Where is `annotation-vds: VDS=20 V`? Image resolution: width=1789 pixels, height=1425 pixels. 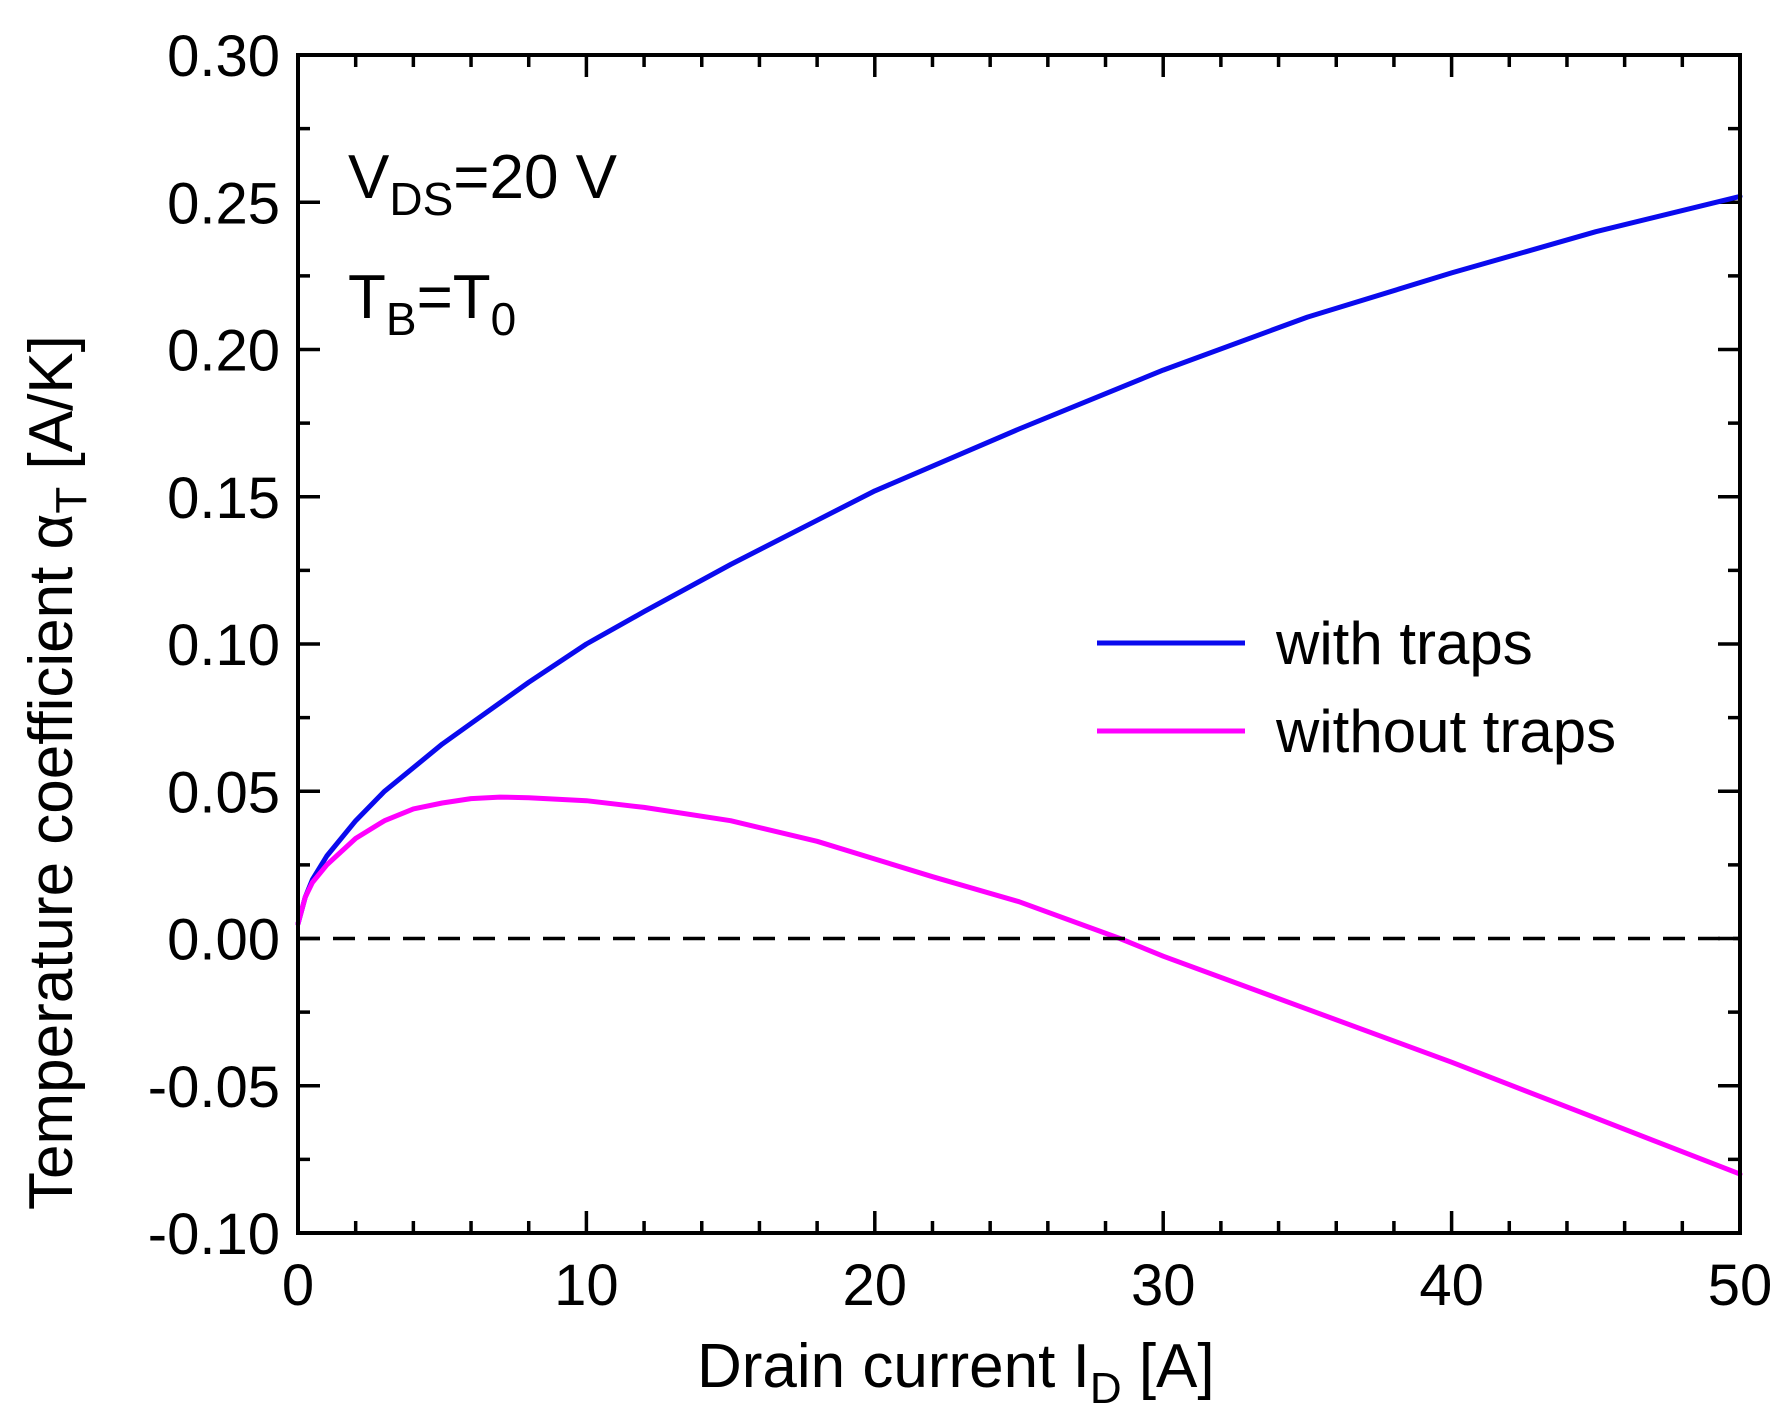 annotation-vds: VDS=20 V is located at coordinates (483, 184).